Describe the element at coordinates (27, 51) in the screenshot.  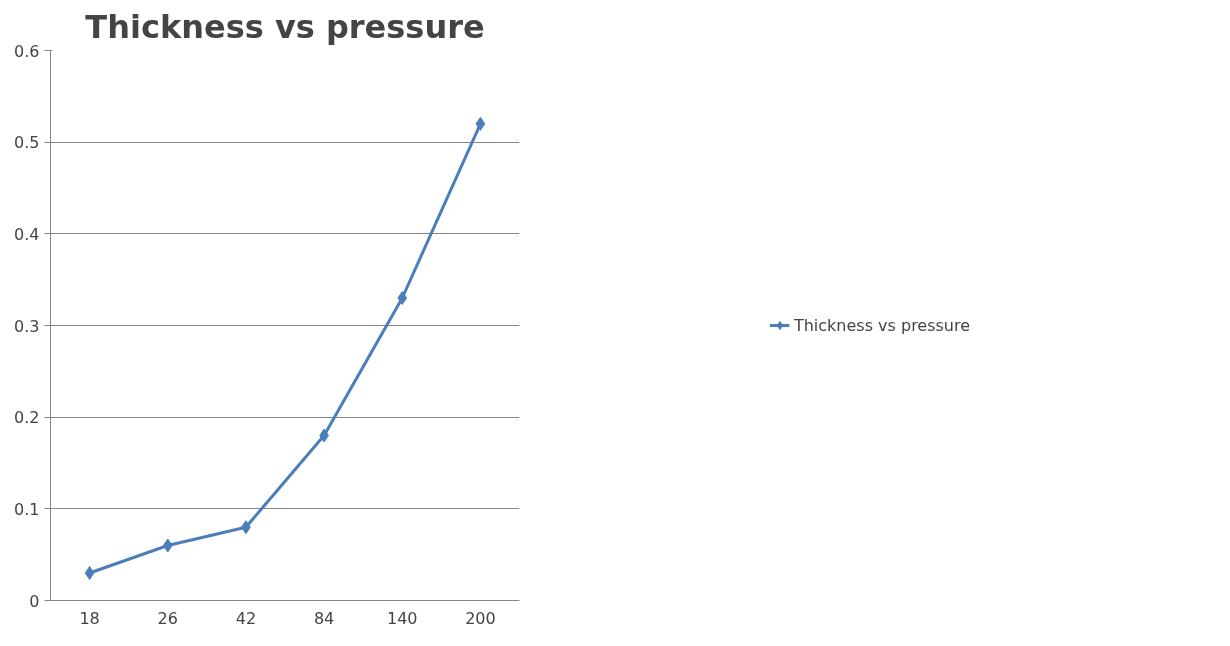
I see `y-tick-label: 0.6` at that location.